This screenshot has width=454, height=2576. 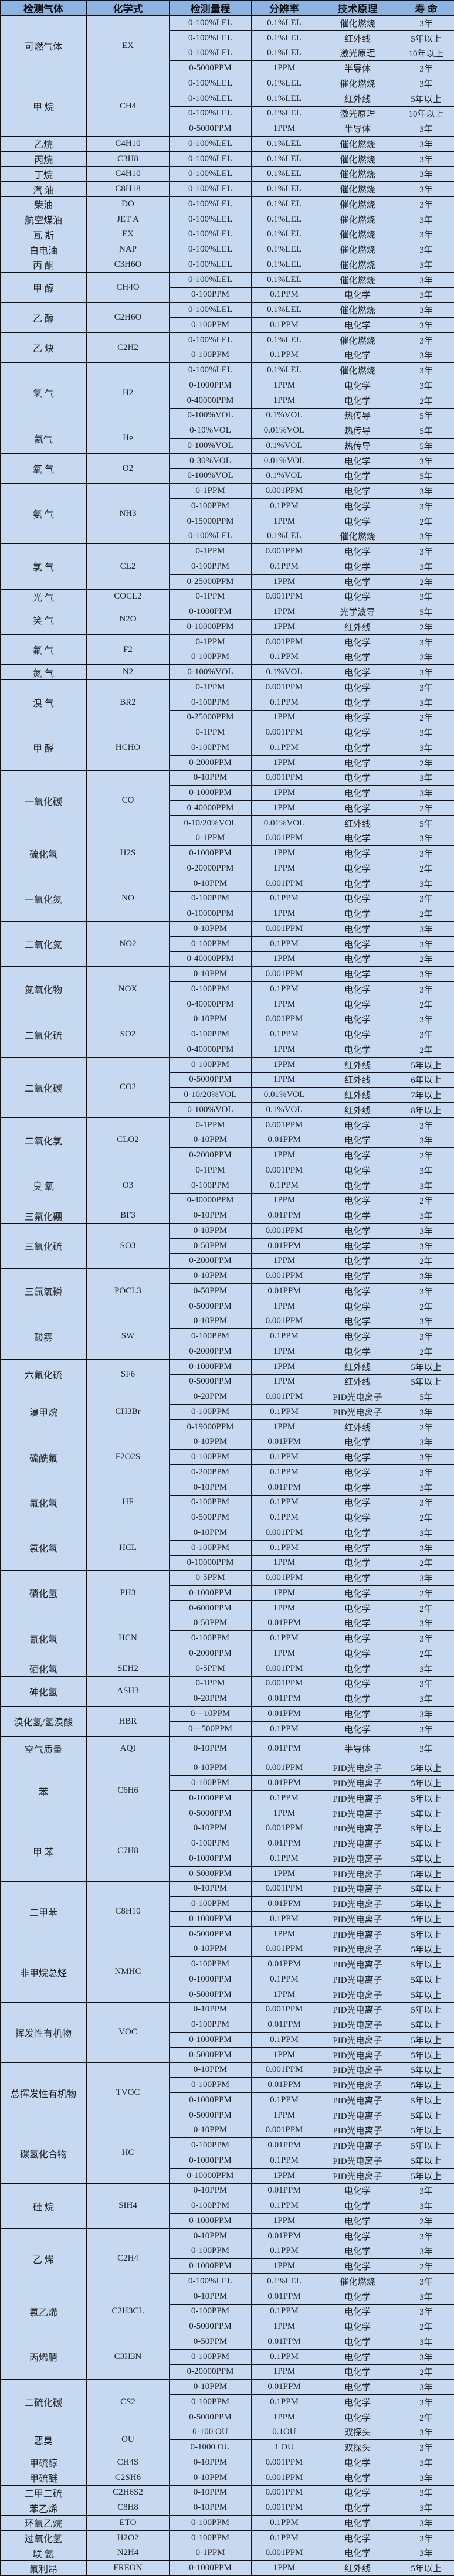 I want to click on table-row: 0-100%LEL 0.1%LEL 红外线 5年以上, so click(x=227, y=98).